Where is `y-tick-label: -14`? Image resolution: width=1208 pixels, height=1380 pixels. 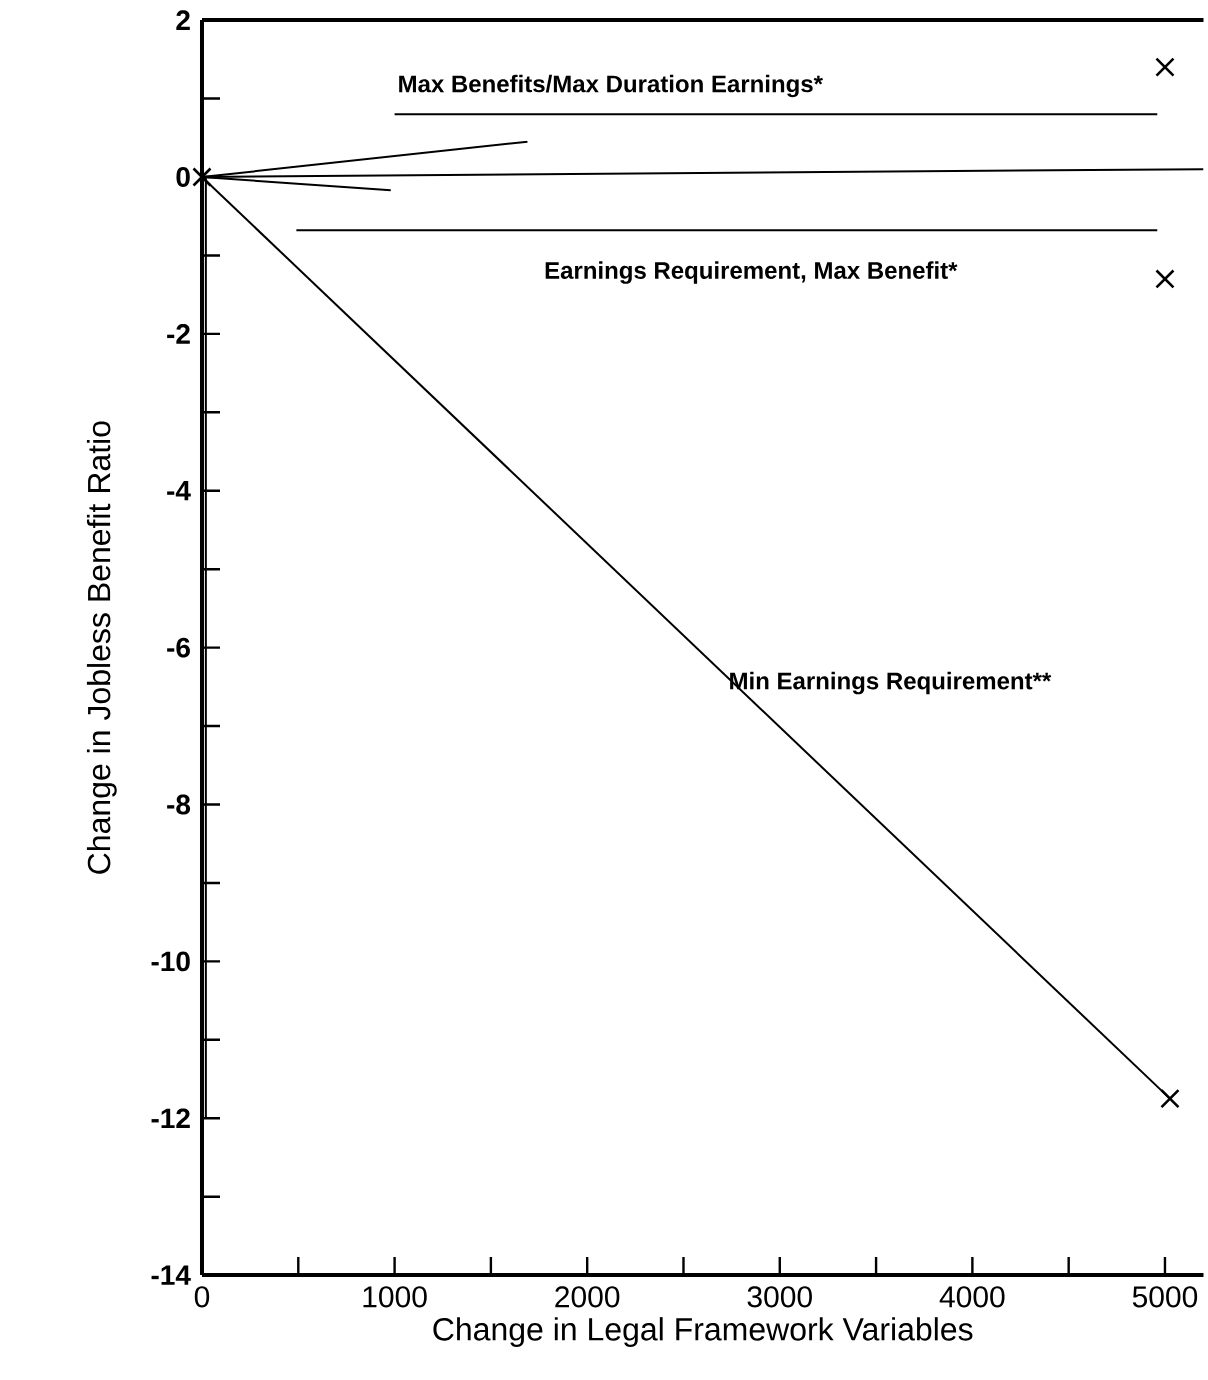
y-tick-label: -14 is located at coordinates (171, 1275).